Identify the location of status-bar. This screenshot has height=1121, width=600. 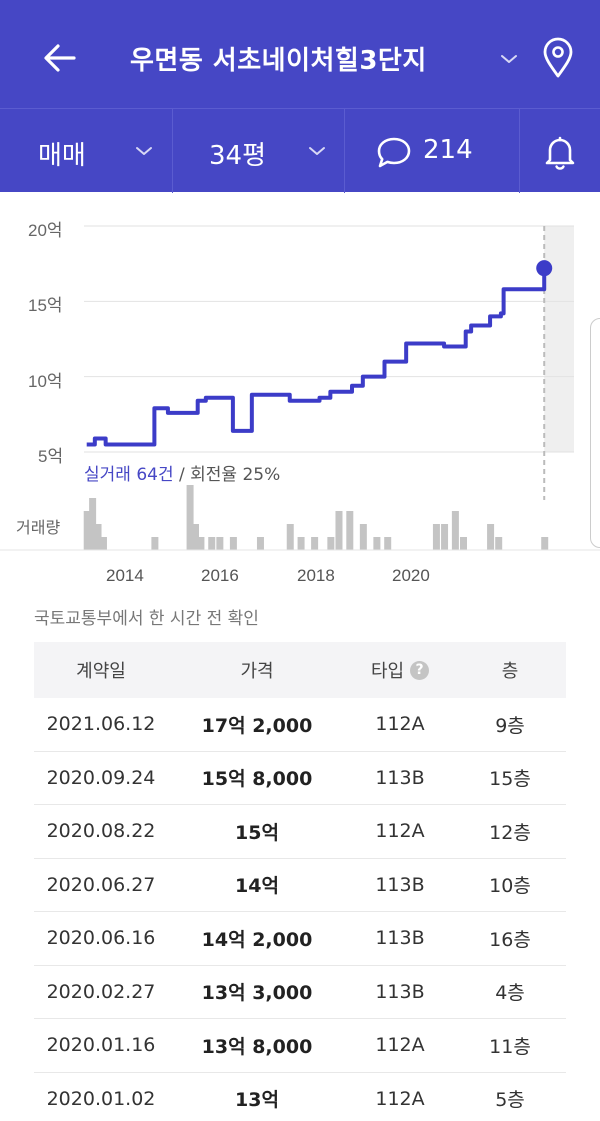
(300, 4).